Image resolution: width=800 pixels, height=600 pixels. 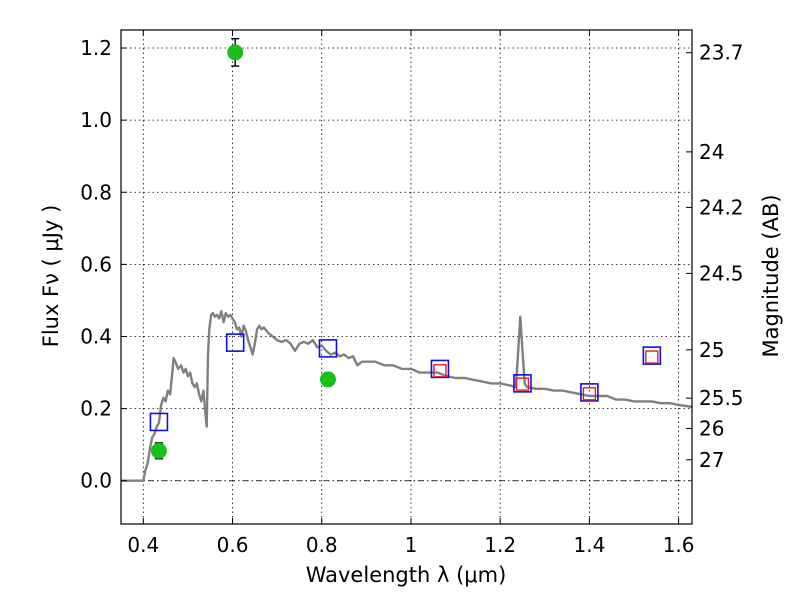 What do you see at coordinates (96, 409) in the screenshot?
I see `y-tick-label: 0.2` at bounding box center [96, 409].